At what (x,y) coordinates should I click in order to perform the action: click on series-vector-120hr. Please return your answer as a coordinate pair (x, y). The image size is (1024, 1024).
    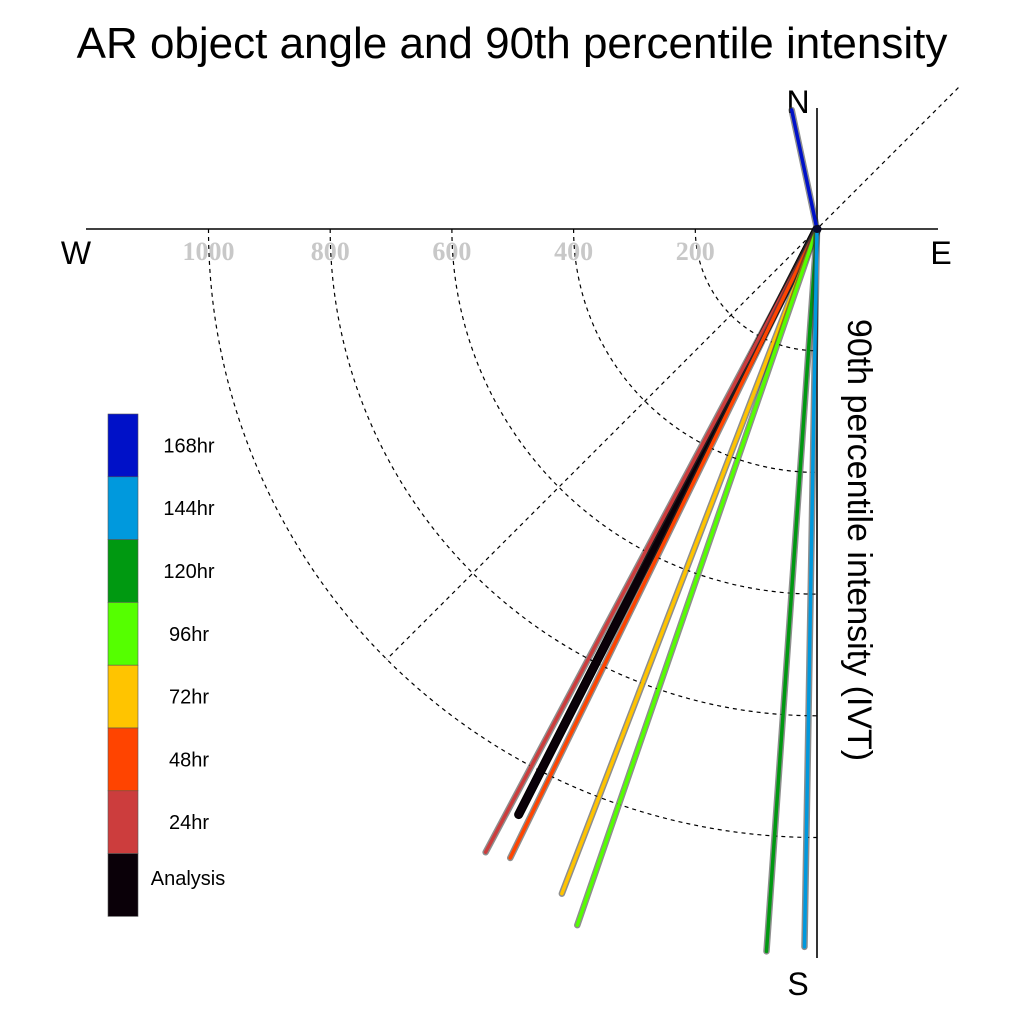
    Looking at the image, I should click on (792, 590).